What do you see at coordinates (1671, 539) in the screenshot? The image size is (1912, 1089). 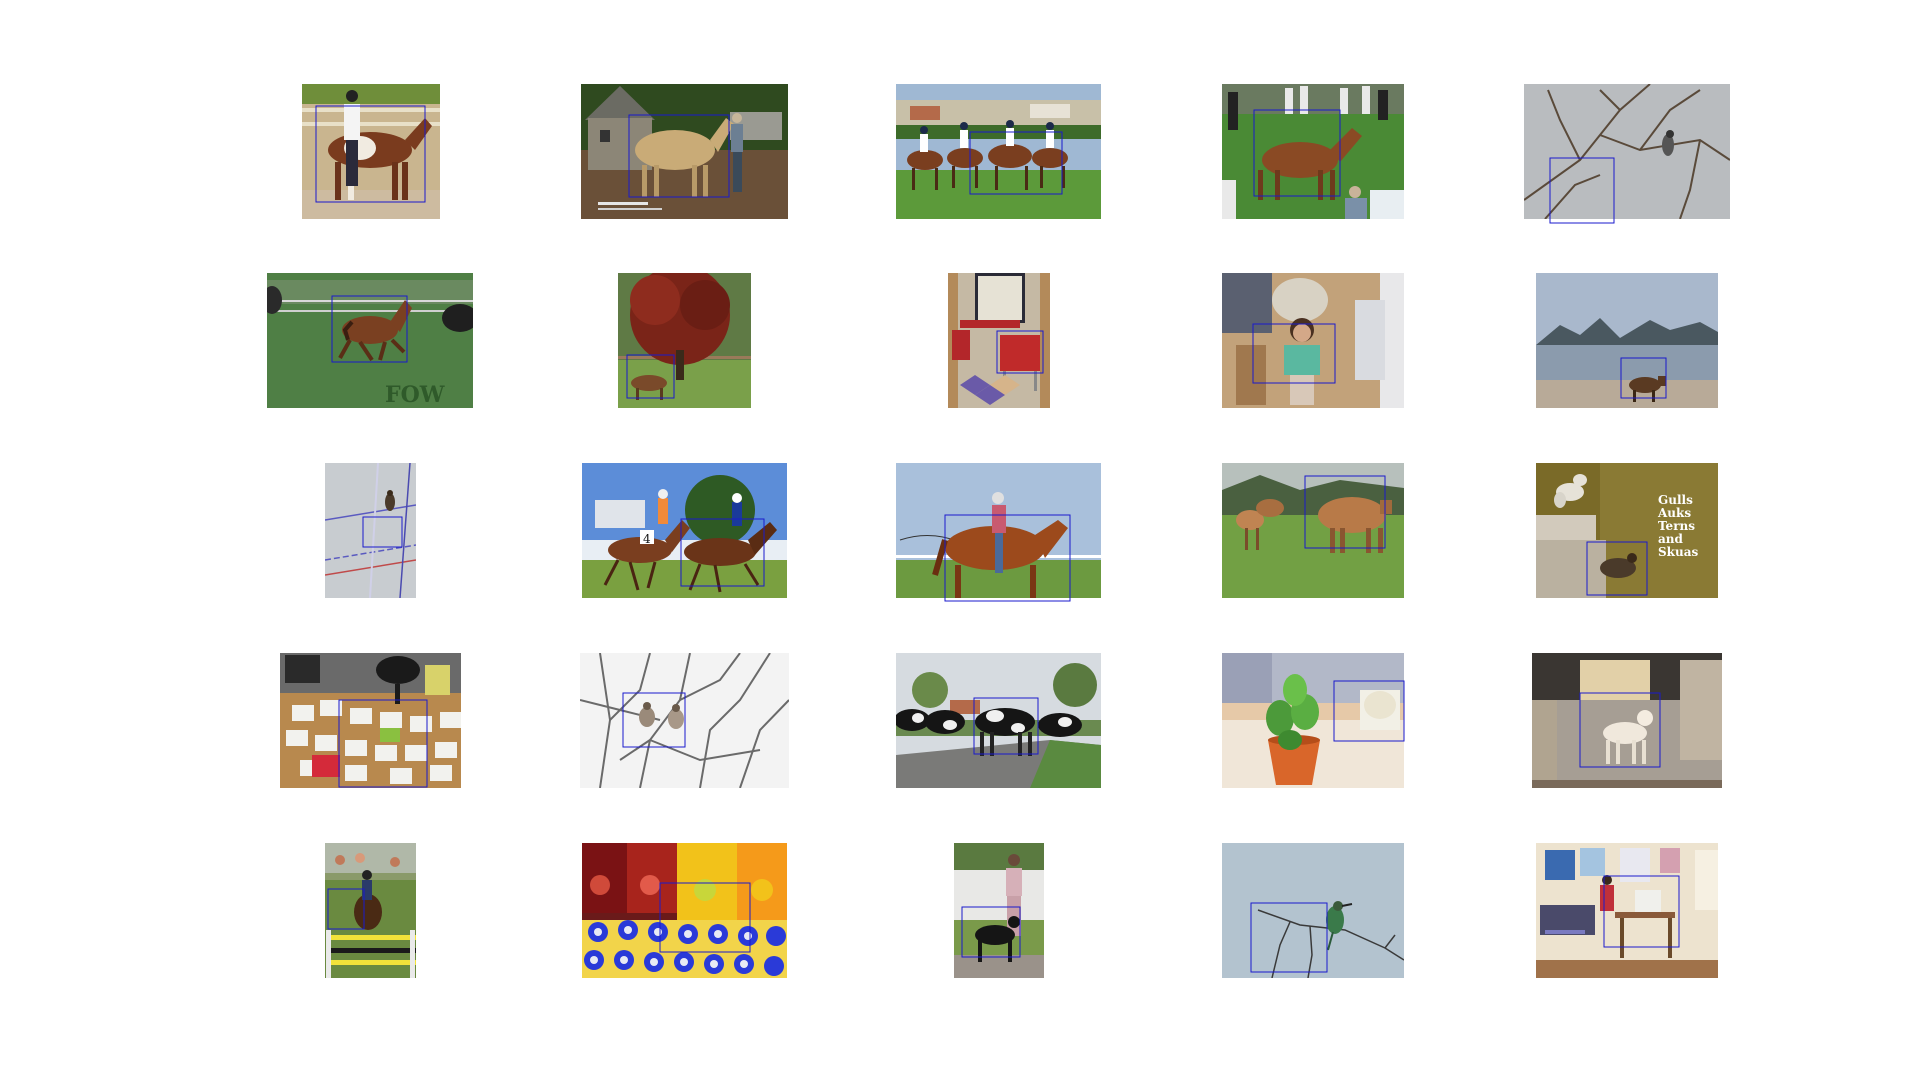 I see `sign-line: and` at bounding box center [1671, 539].